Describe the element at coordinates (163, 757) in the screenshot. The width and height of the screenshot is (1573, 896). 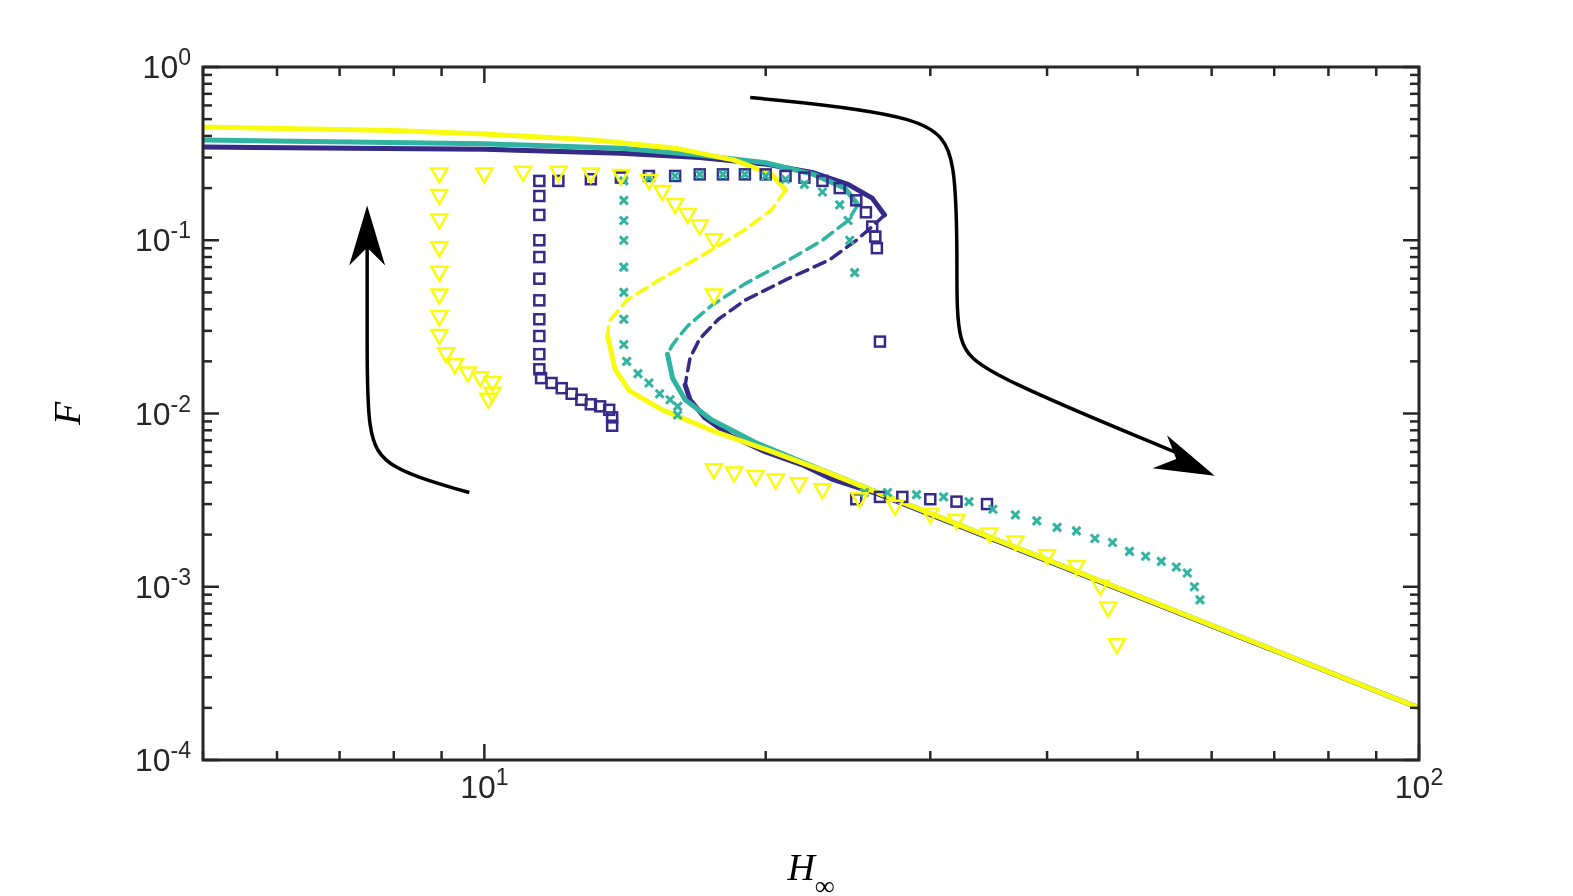
I see `y-tick-label: 10$^{-4}$` at that location.